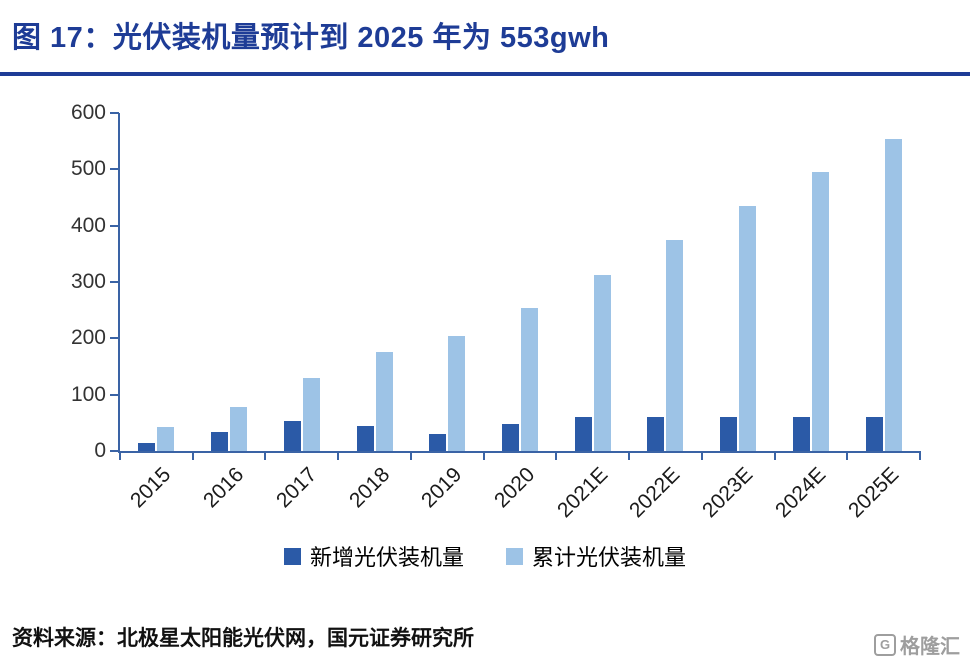  Describe the element at coordinates (485, 556) in the screenshot. I see `legend: 新增光伏装机量 累计光伏装机量` at that location.